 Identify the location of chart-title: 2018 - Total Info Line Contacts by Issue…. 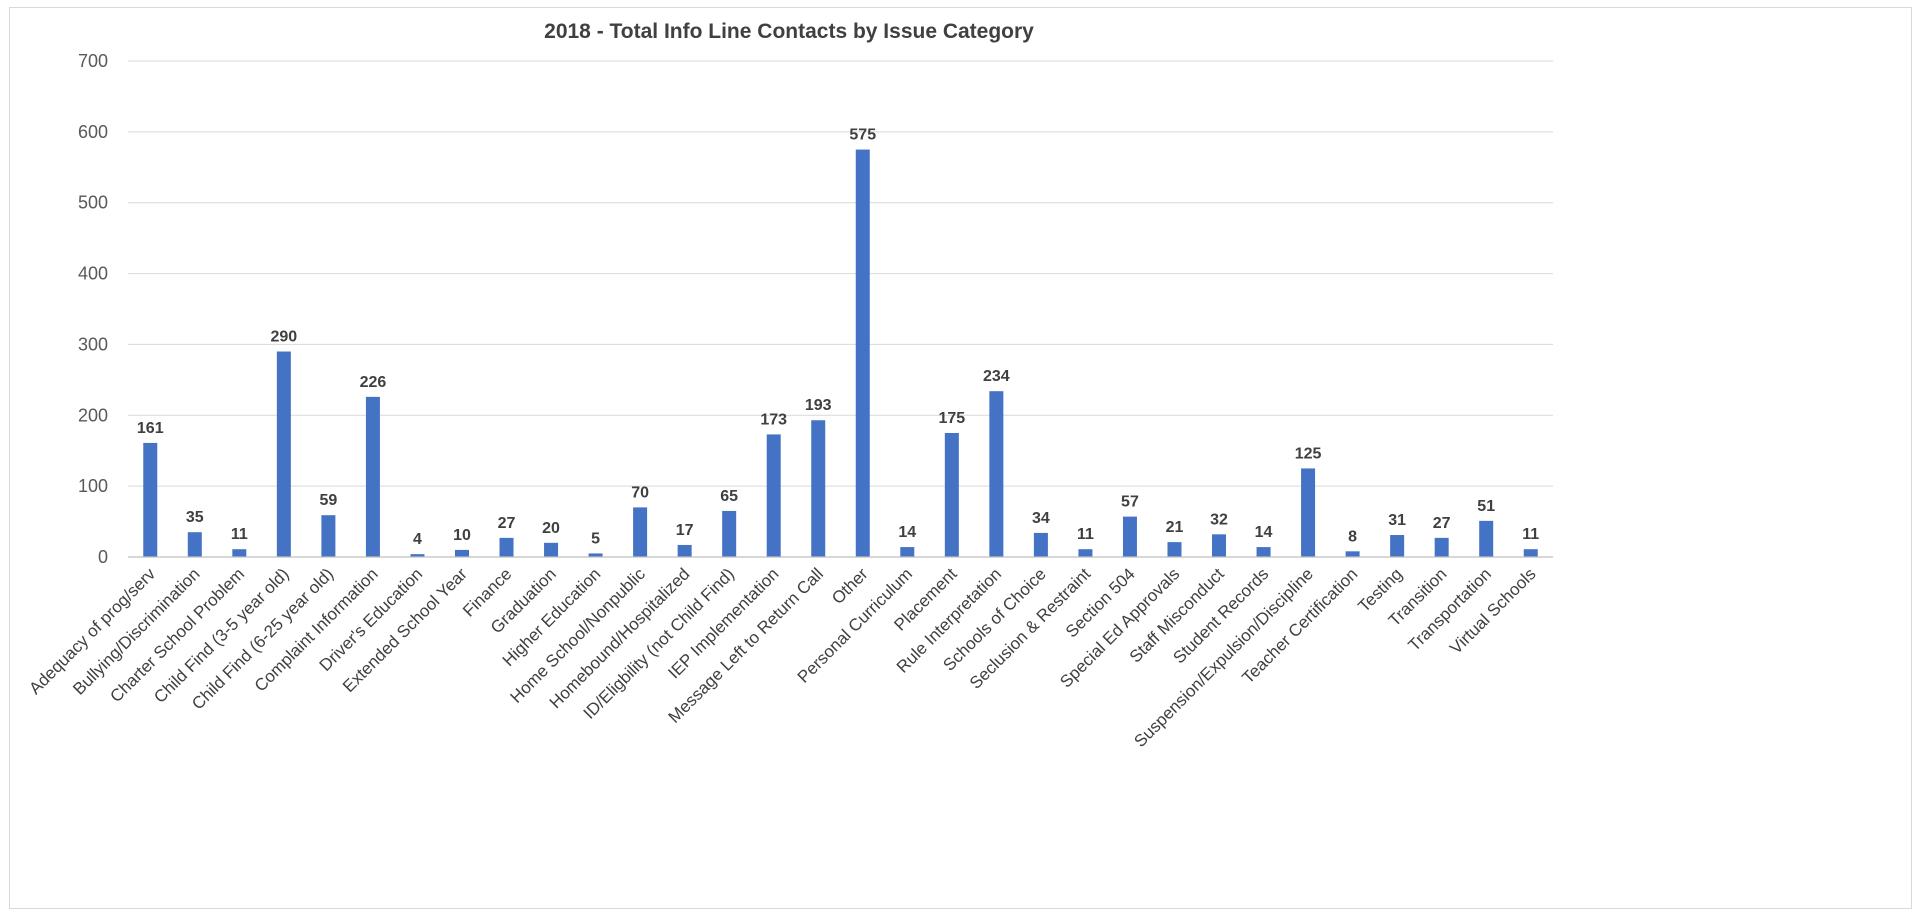
(789, 31).